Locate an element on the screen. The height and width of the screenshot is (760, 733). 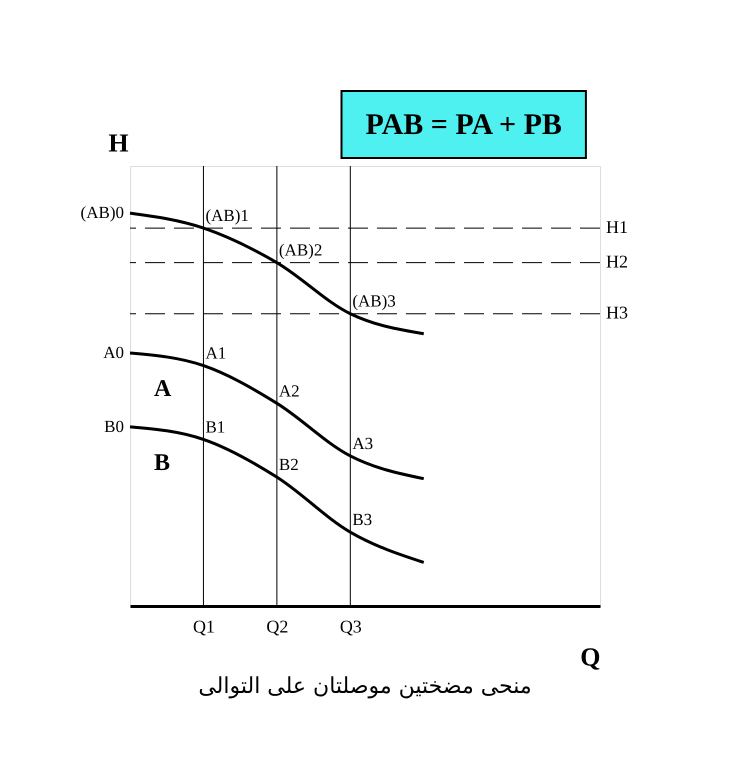
annotation: B1 is located at coordinates (215, 426).